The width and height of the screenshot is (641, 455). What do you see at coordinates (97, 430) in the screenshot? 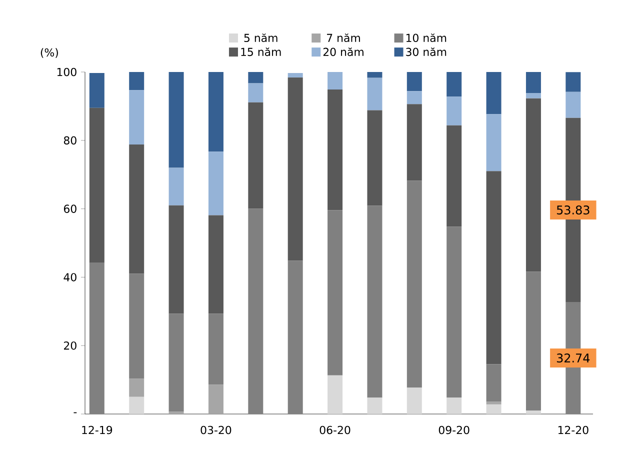
I see `x-tick-label: 12-19` at bounding box center [97, 430].